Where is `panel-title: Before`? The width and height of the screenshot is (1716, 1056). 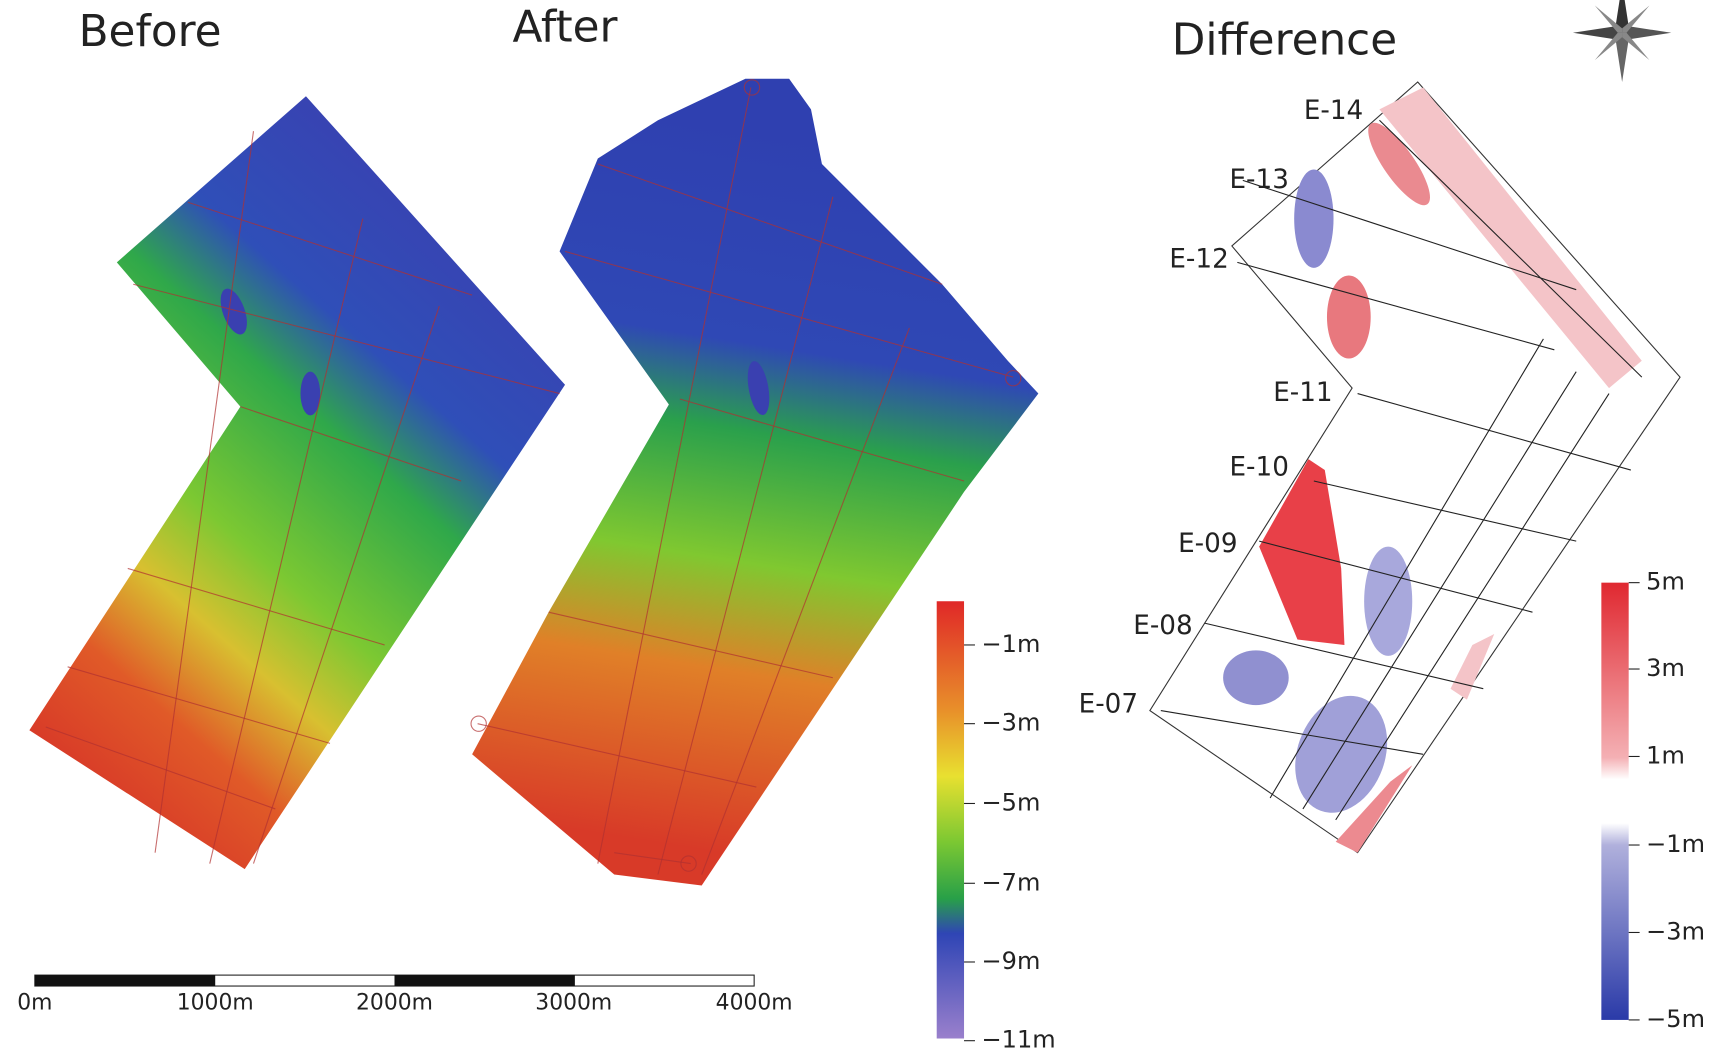
panel-title: Before is located at coordinates (150, 31).